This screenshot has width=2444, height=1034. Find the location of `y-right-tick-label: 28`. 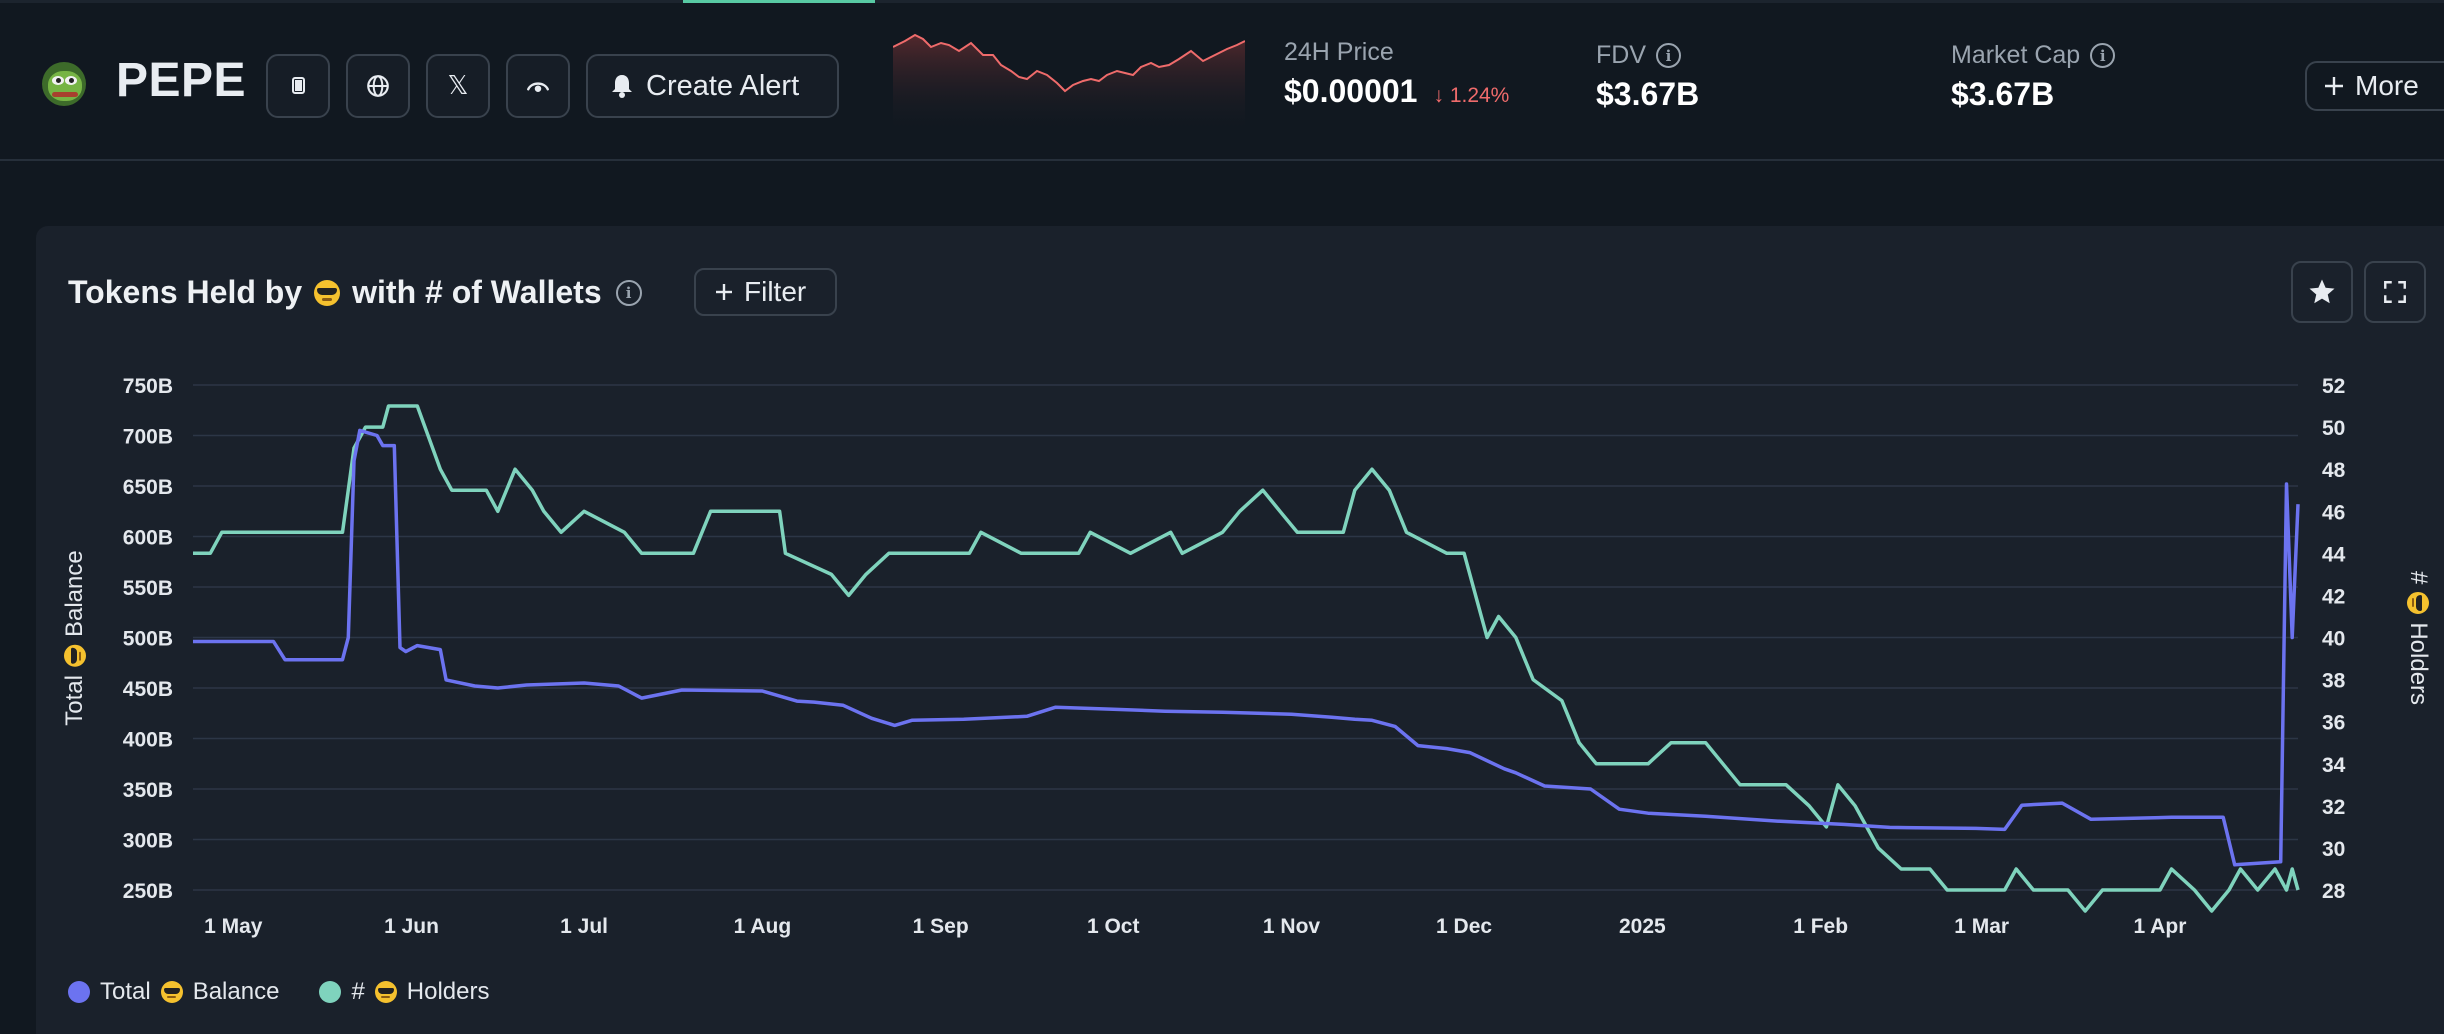

y-right-tick-label: 28 is located at coordinates (2334, 891).